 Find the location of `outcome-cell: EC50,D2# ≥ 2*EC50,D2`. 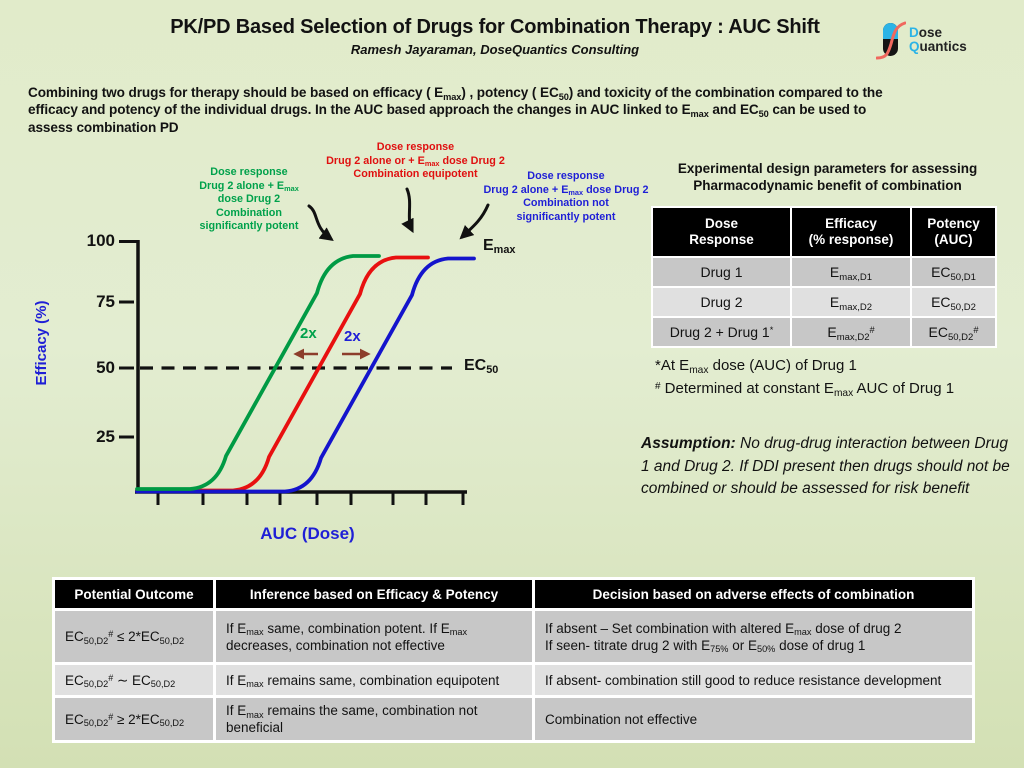

outcome-cell: EC50,D2# ≥ 2*EC50,D2 is located at coordinates (134, 719).